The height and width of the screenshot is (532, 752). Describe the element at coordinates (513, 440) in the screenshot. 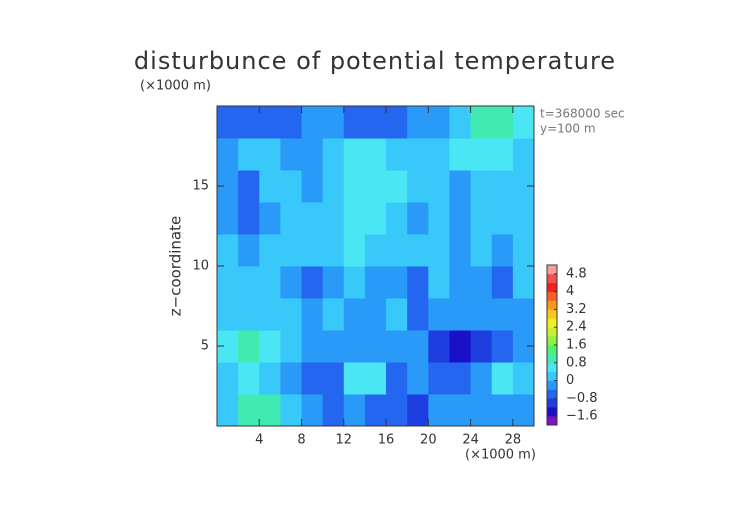

I see `x-tick-label: 28` at that location.